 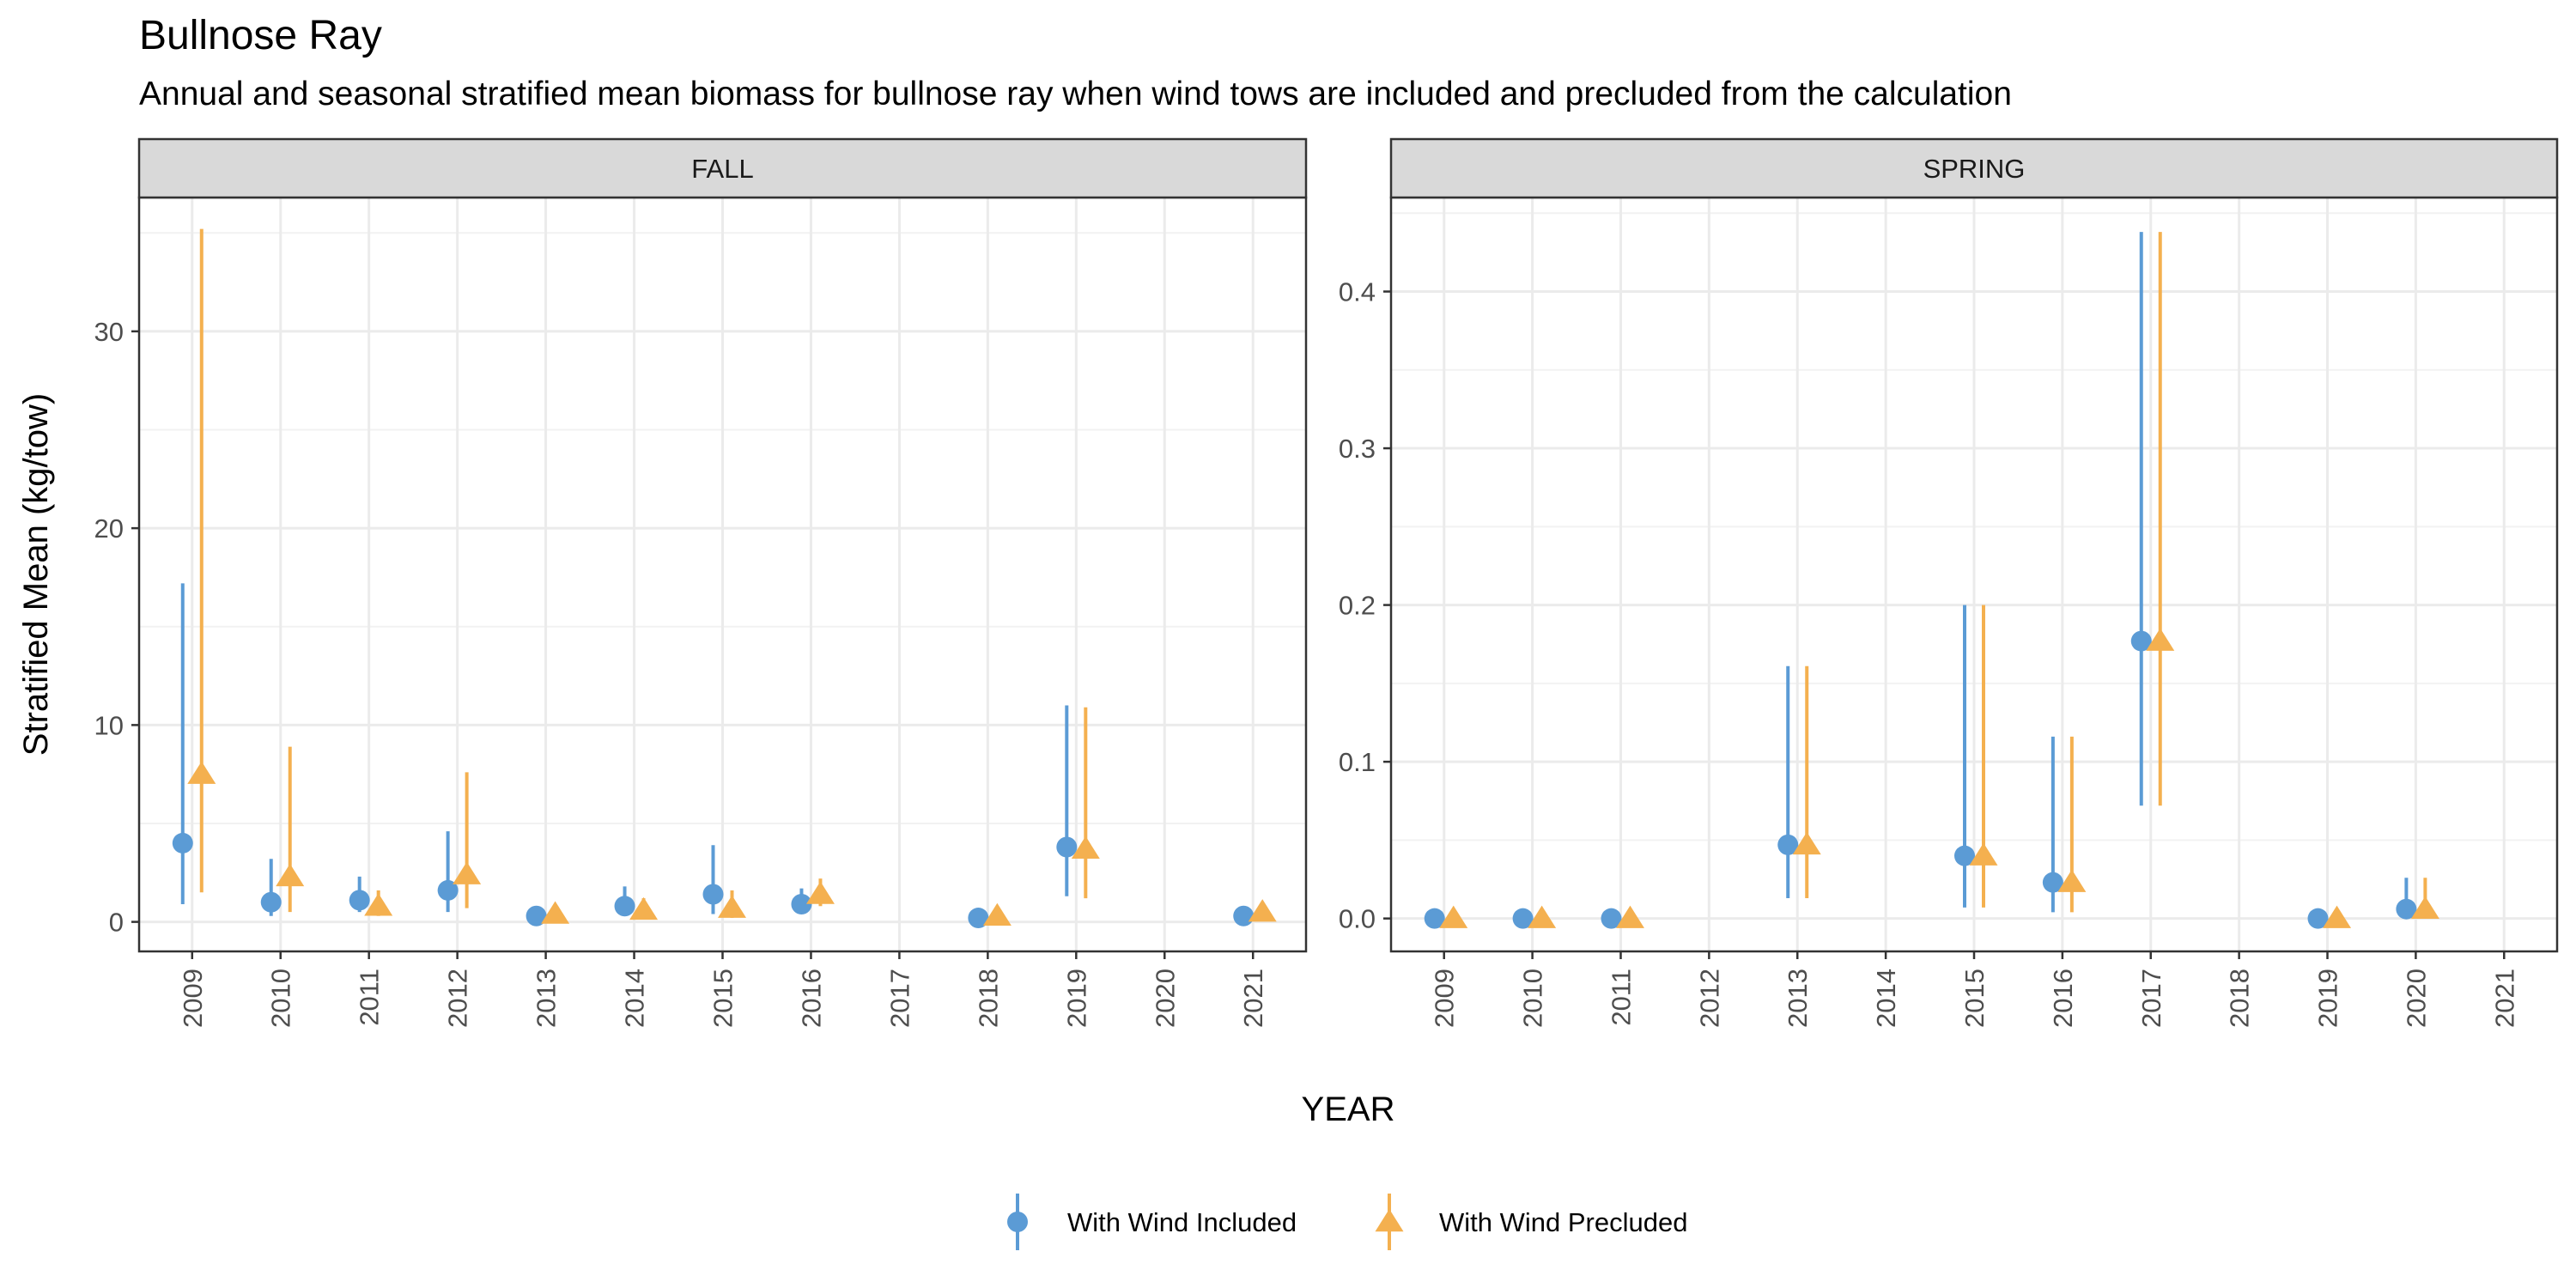 What do you see at coordinates (1357, 606) in the screenshot?
I see `spring-y-tick-label: 0.2` at bounding box center [1357, 606].